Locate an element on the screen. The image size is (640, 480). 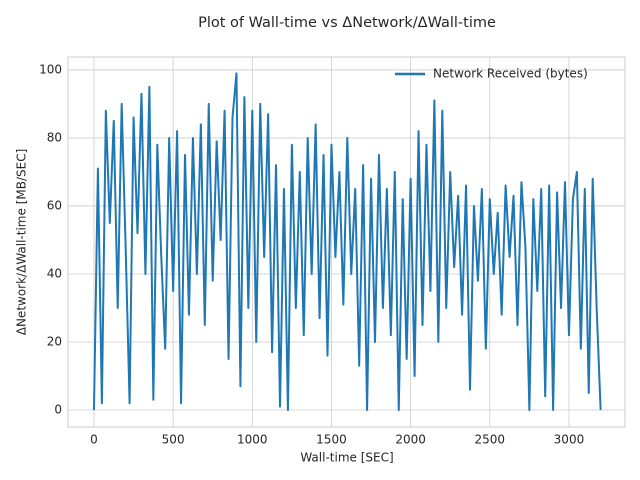
x-tick-label: 1000 is located at coordinates (252, 440).